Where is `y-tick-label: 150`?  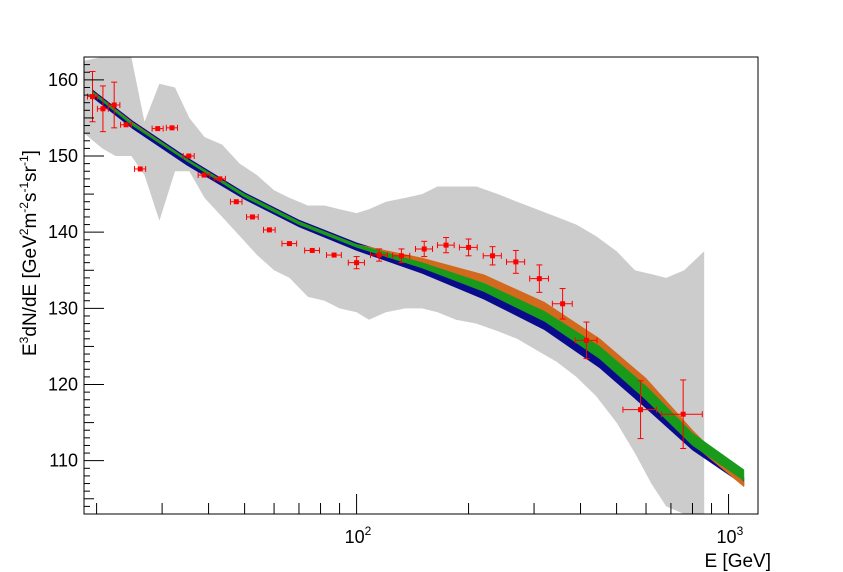 y-tick-label: 150 is located at coordinates (63, 156).